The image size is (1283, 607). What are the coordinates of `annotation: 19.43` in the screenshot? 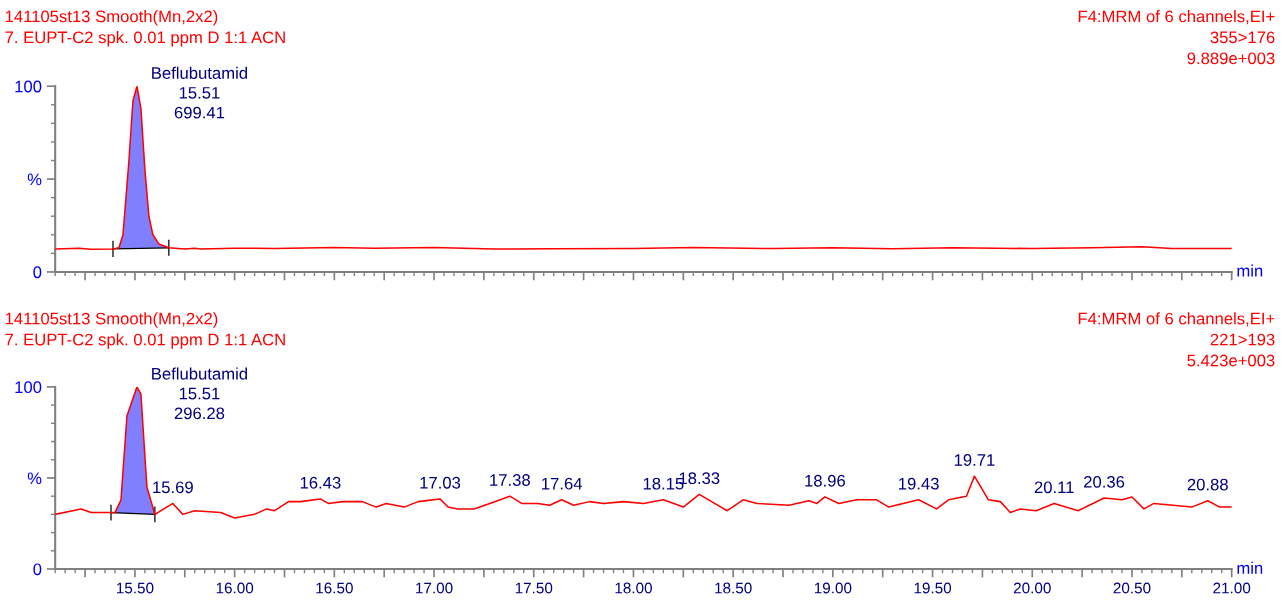 It's located at (919, 483).